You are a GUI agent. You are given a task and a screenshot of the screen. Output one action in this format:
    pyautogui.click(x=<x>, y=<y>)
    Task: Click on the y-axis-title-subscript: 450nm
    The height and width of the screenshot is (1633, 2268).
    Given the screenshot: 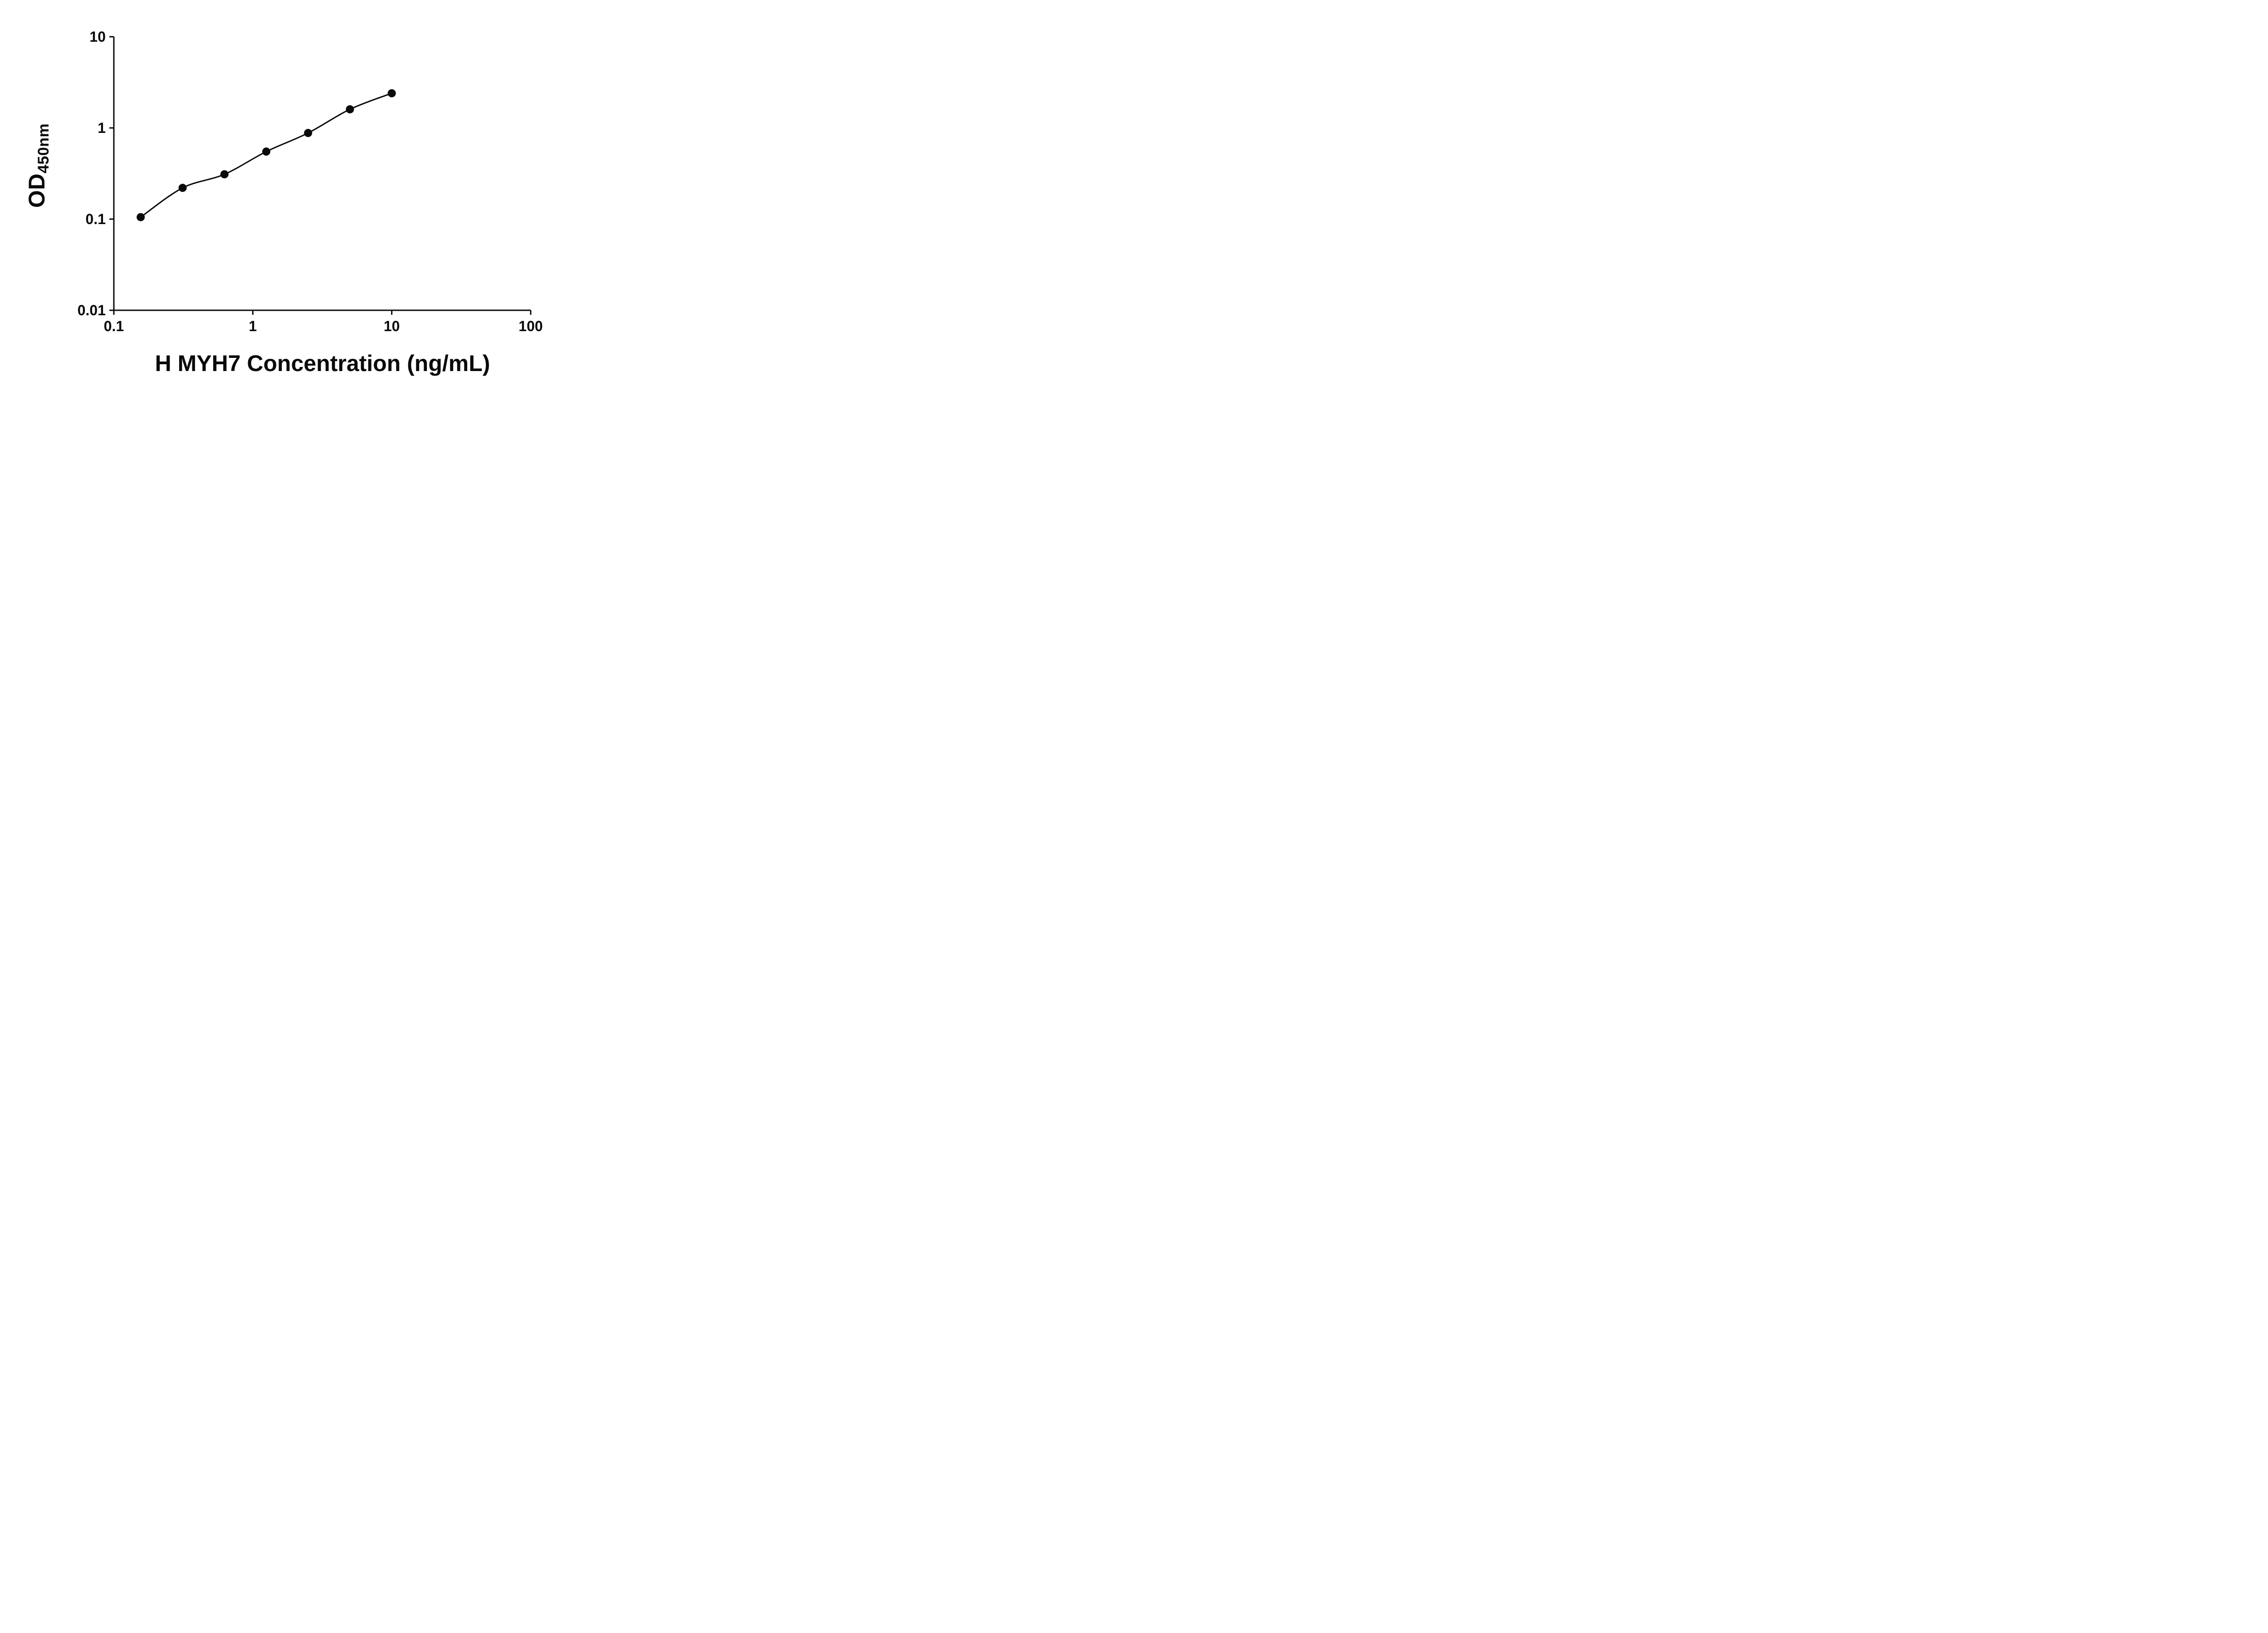 What is the action you would take?
    pyautogui.click(x=44, y=148)
    